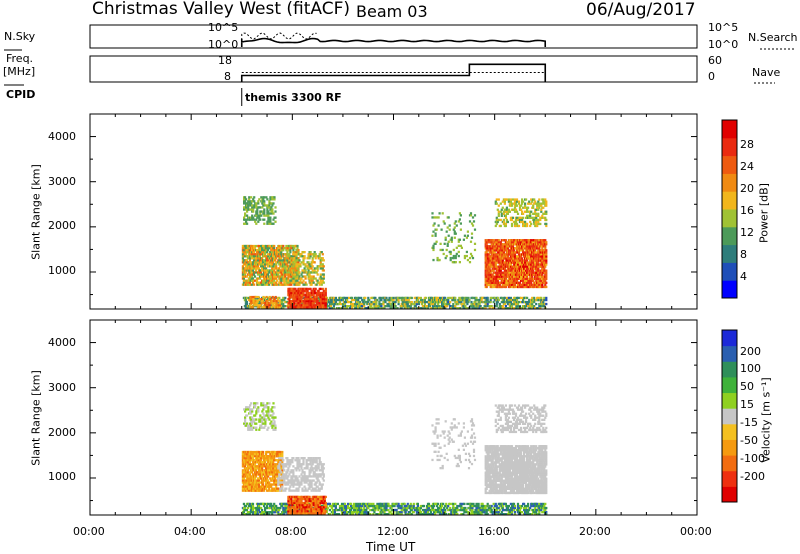  What do you see at coordinates (711, 76) in the screenshot?
I see `nave-tick-bottom: 0` at bounding box center [711, 76].